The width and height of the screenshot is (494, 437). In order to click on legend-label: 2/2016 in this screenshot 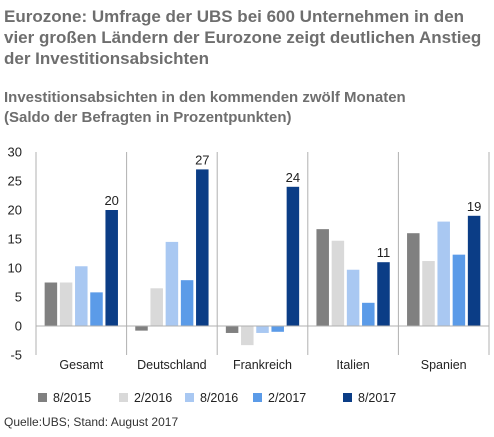, I will do `click(153, 398)`.